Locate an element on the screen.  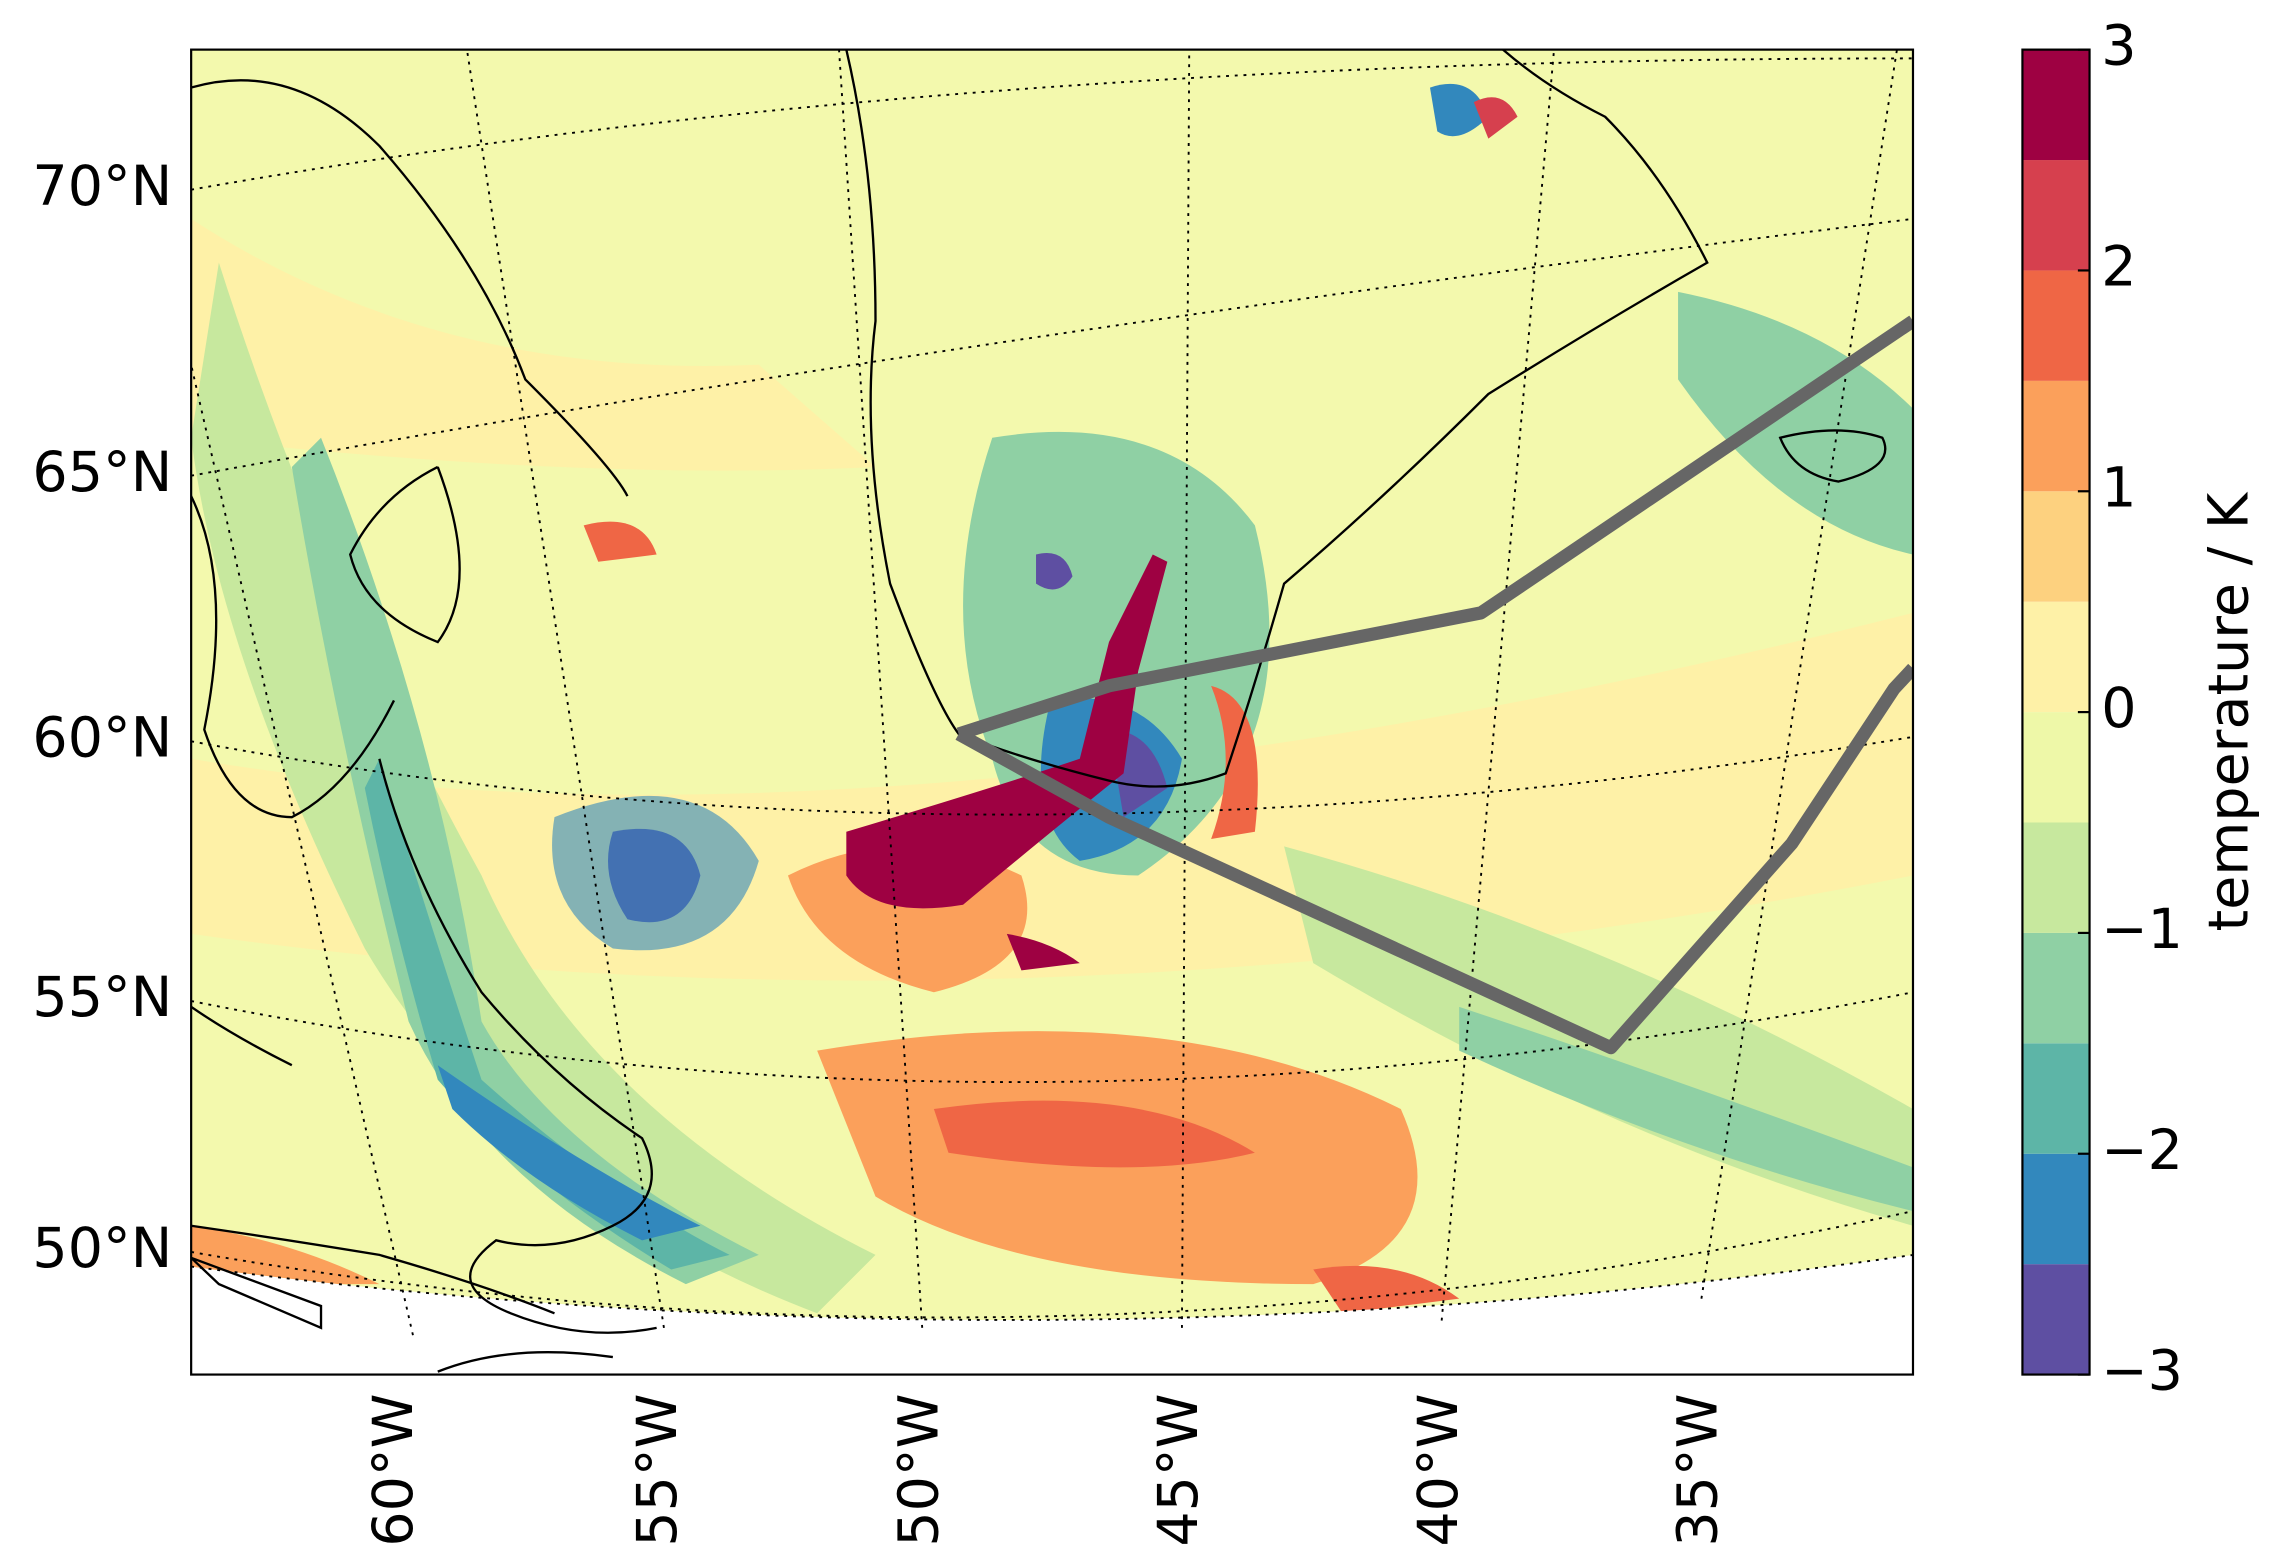
lat-label: 50°N is located at coordinates (102, 1249).